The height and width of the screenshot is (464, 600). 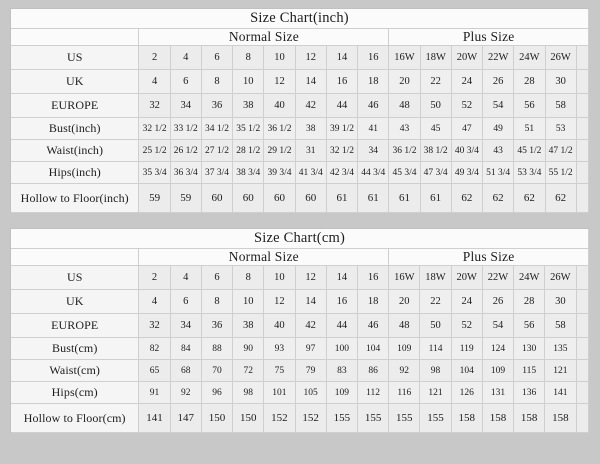 I want to click on data-cell: 29 1/2, so click(x=279, y=150).